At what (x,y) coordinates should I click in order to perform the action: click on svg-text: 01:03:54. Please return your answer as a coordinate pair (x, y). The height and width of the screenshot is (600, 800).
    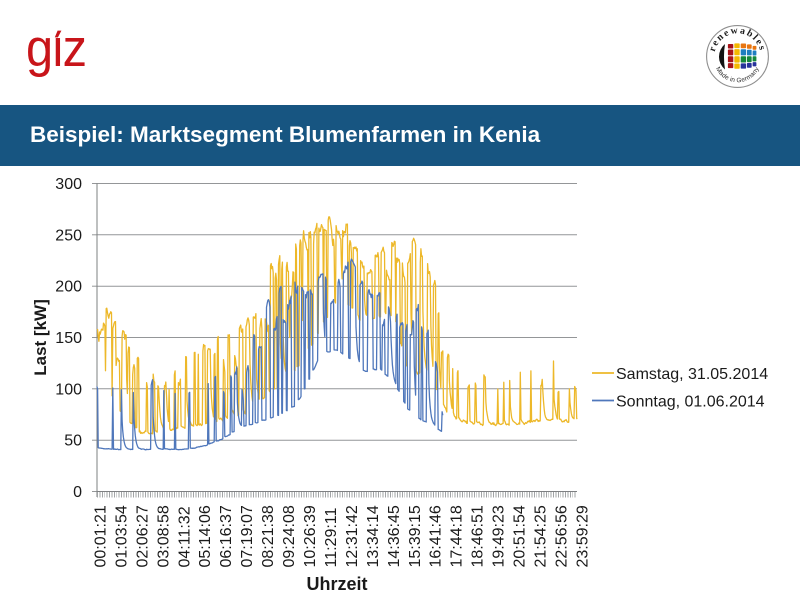
    Looking at the image, I should click on (122, 536).